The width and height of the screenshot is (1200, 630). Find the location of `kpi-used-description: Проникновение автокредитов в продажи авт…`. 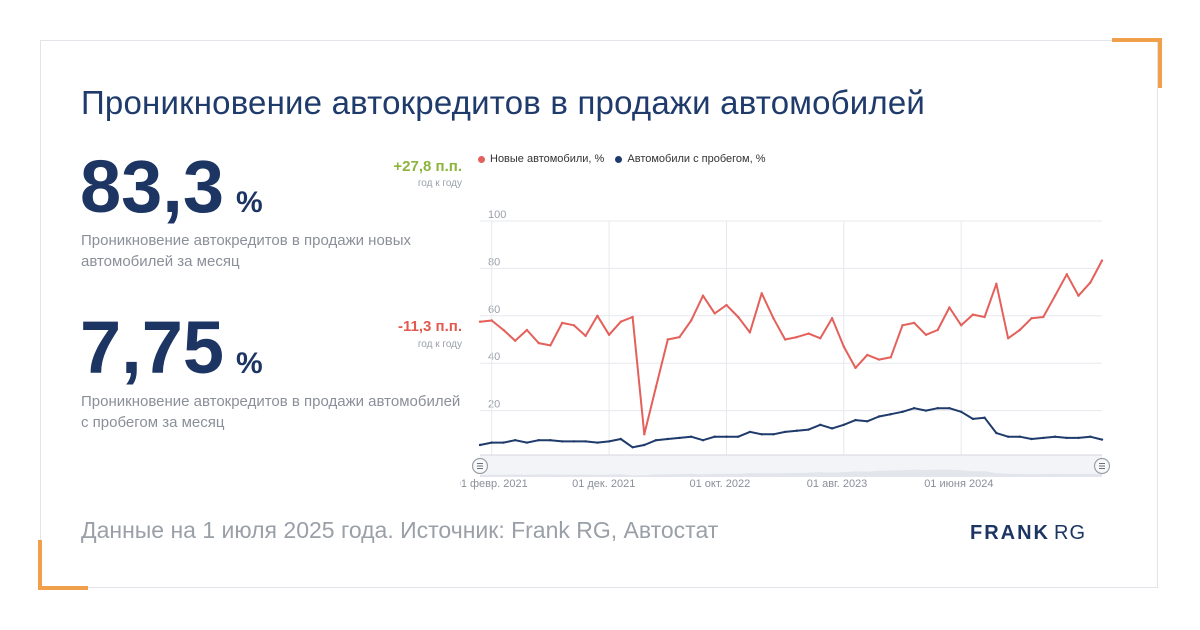

kpi-used-description: Проникновение автокредитов в продажи авт… is located at coordinates (271, 412).